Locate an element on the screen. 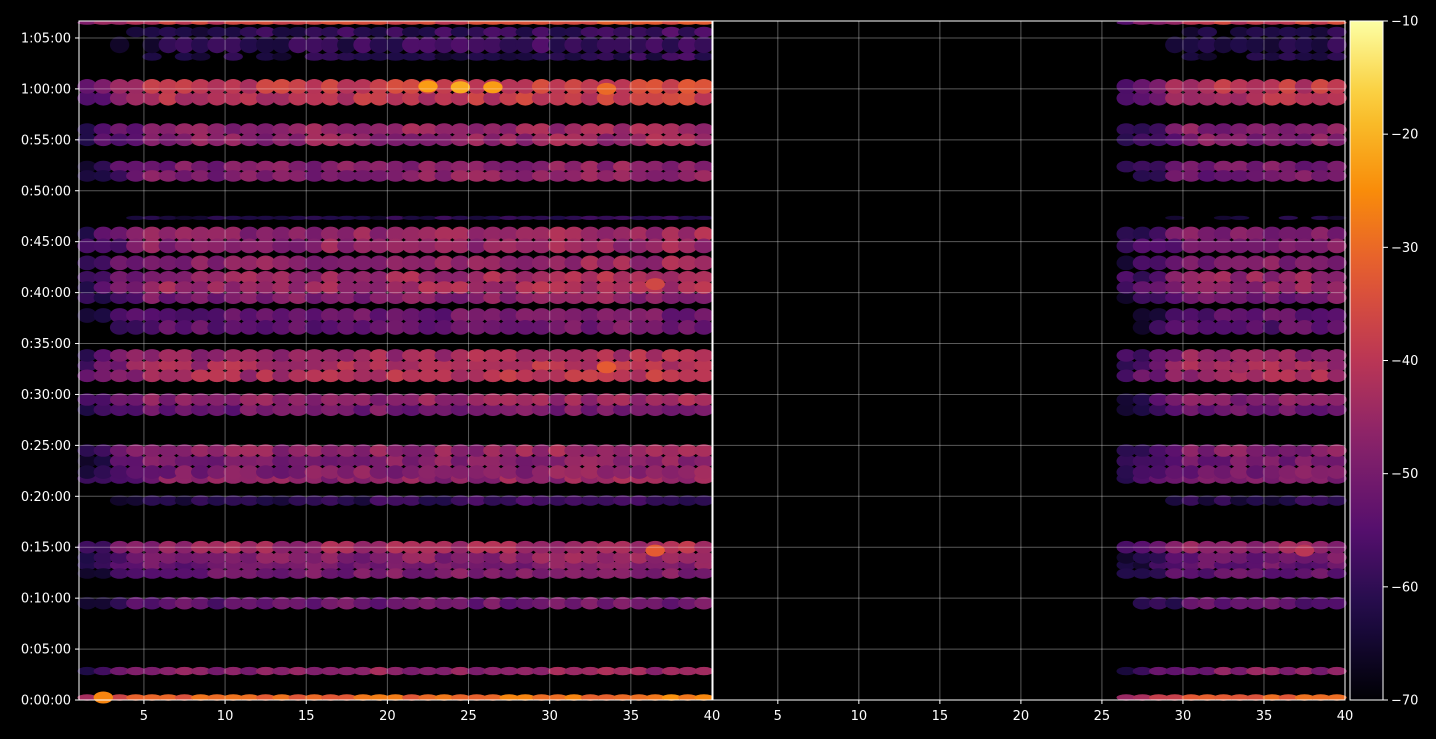  y-tick-label: 0:20:00 is located at coordinates (46, 497).